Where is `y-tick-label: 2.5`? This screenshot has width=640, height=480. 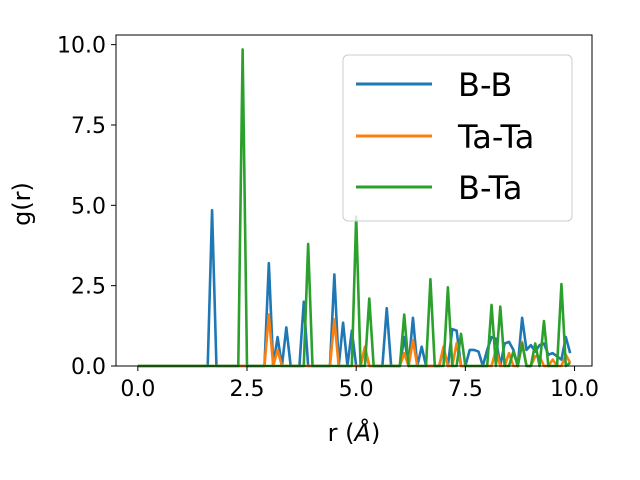 y-tick-label: 2.5 is located at coordinates (88, 287).